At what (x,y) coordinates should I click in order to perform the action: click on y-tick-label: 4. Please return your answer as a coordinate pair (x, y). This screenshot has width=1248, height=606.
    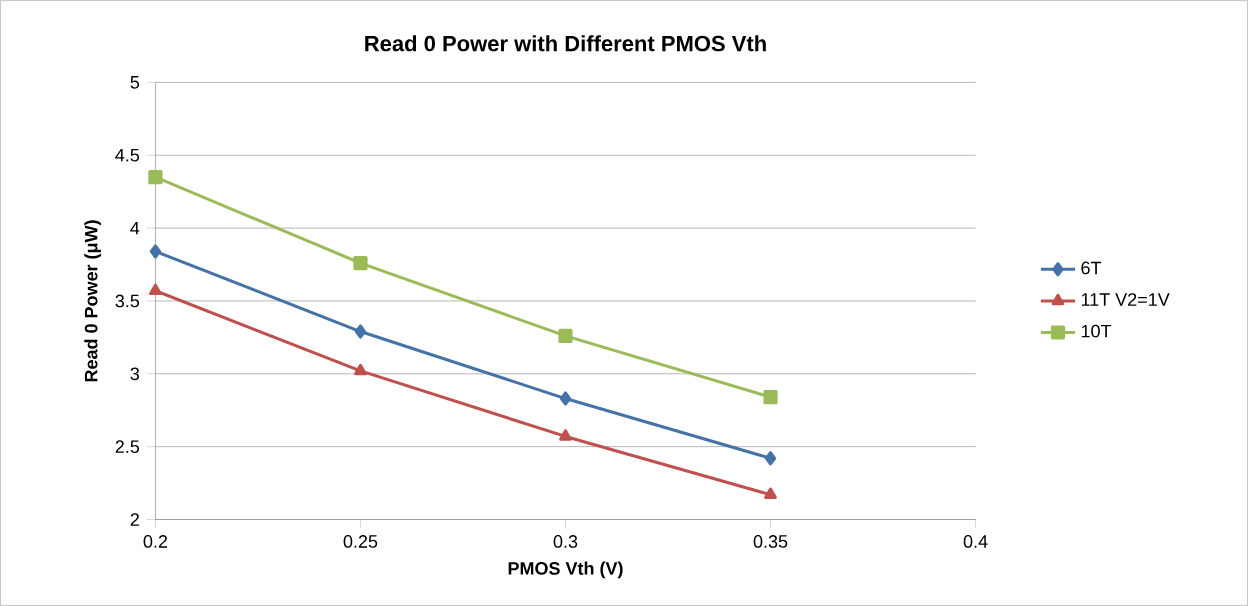
    Looking at the image, I should click on (135, 228).